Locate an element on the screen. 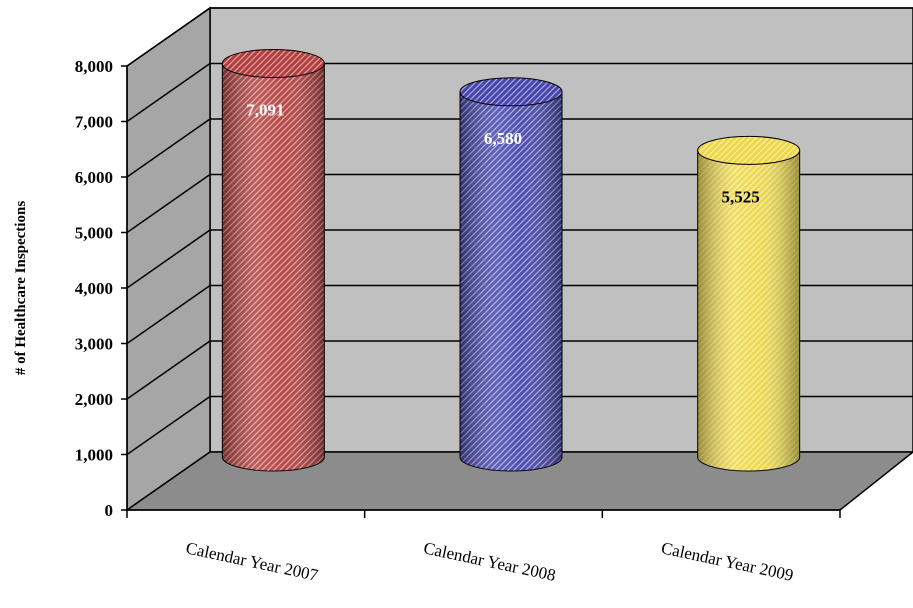  data-label: 7,091 is located at coordinates (265, 109).